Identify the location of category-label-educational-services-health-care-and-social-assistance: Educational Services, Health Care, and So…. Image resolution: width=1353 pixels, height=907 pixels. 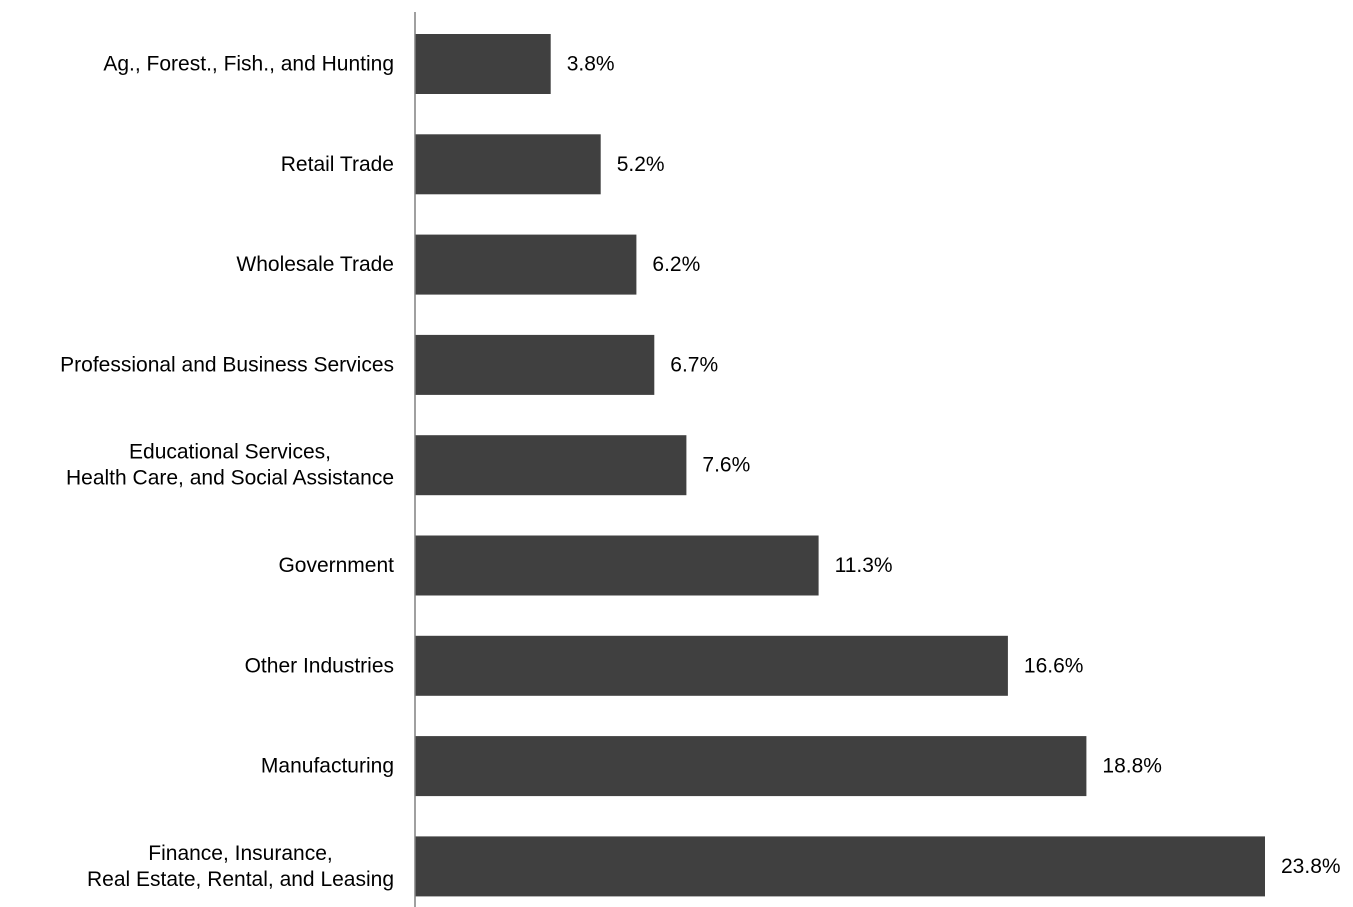
(230, 465).